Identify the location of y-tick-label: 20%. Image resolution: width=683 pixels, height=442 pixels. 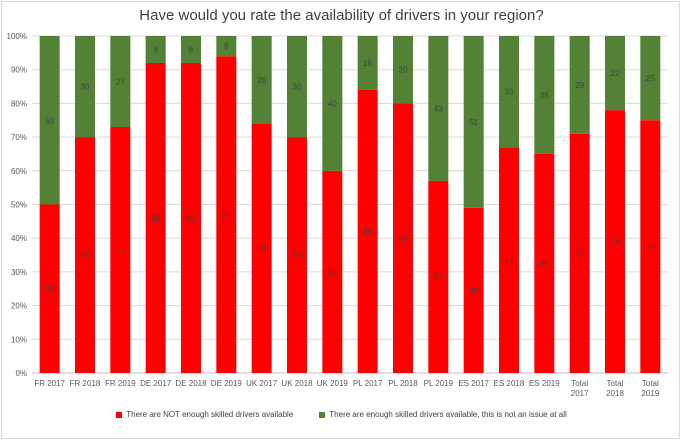
(19, 306).